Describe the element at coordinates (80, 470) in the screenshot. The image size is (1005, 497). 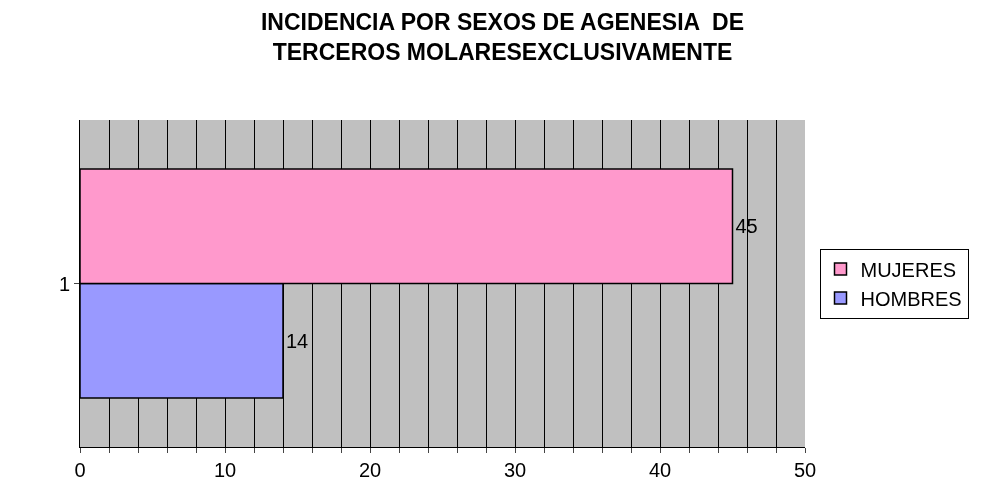
I see `x-tick-label: 0` at that location.